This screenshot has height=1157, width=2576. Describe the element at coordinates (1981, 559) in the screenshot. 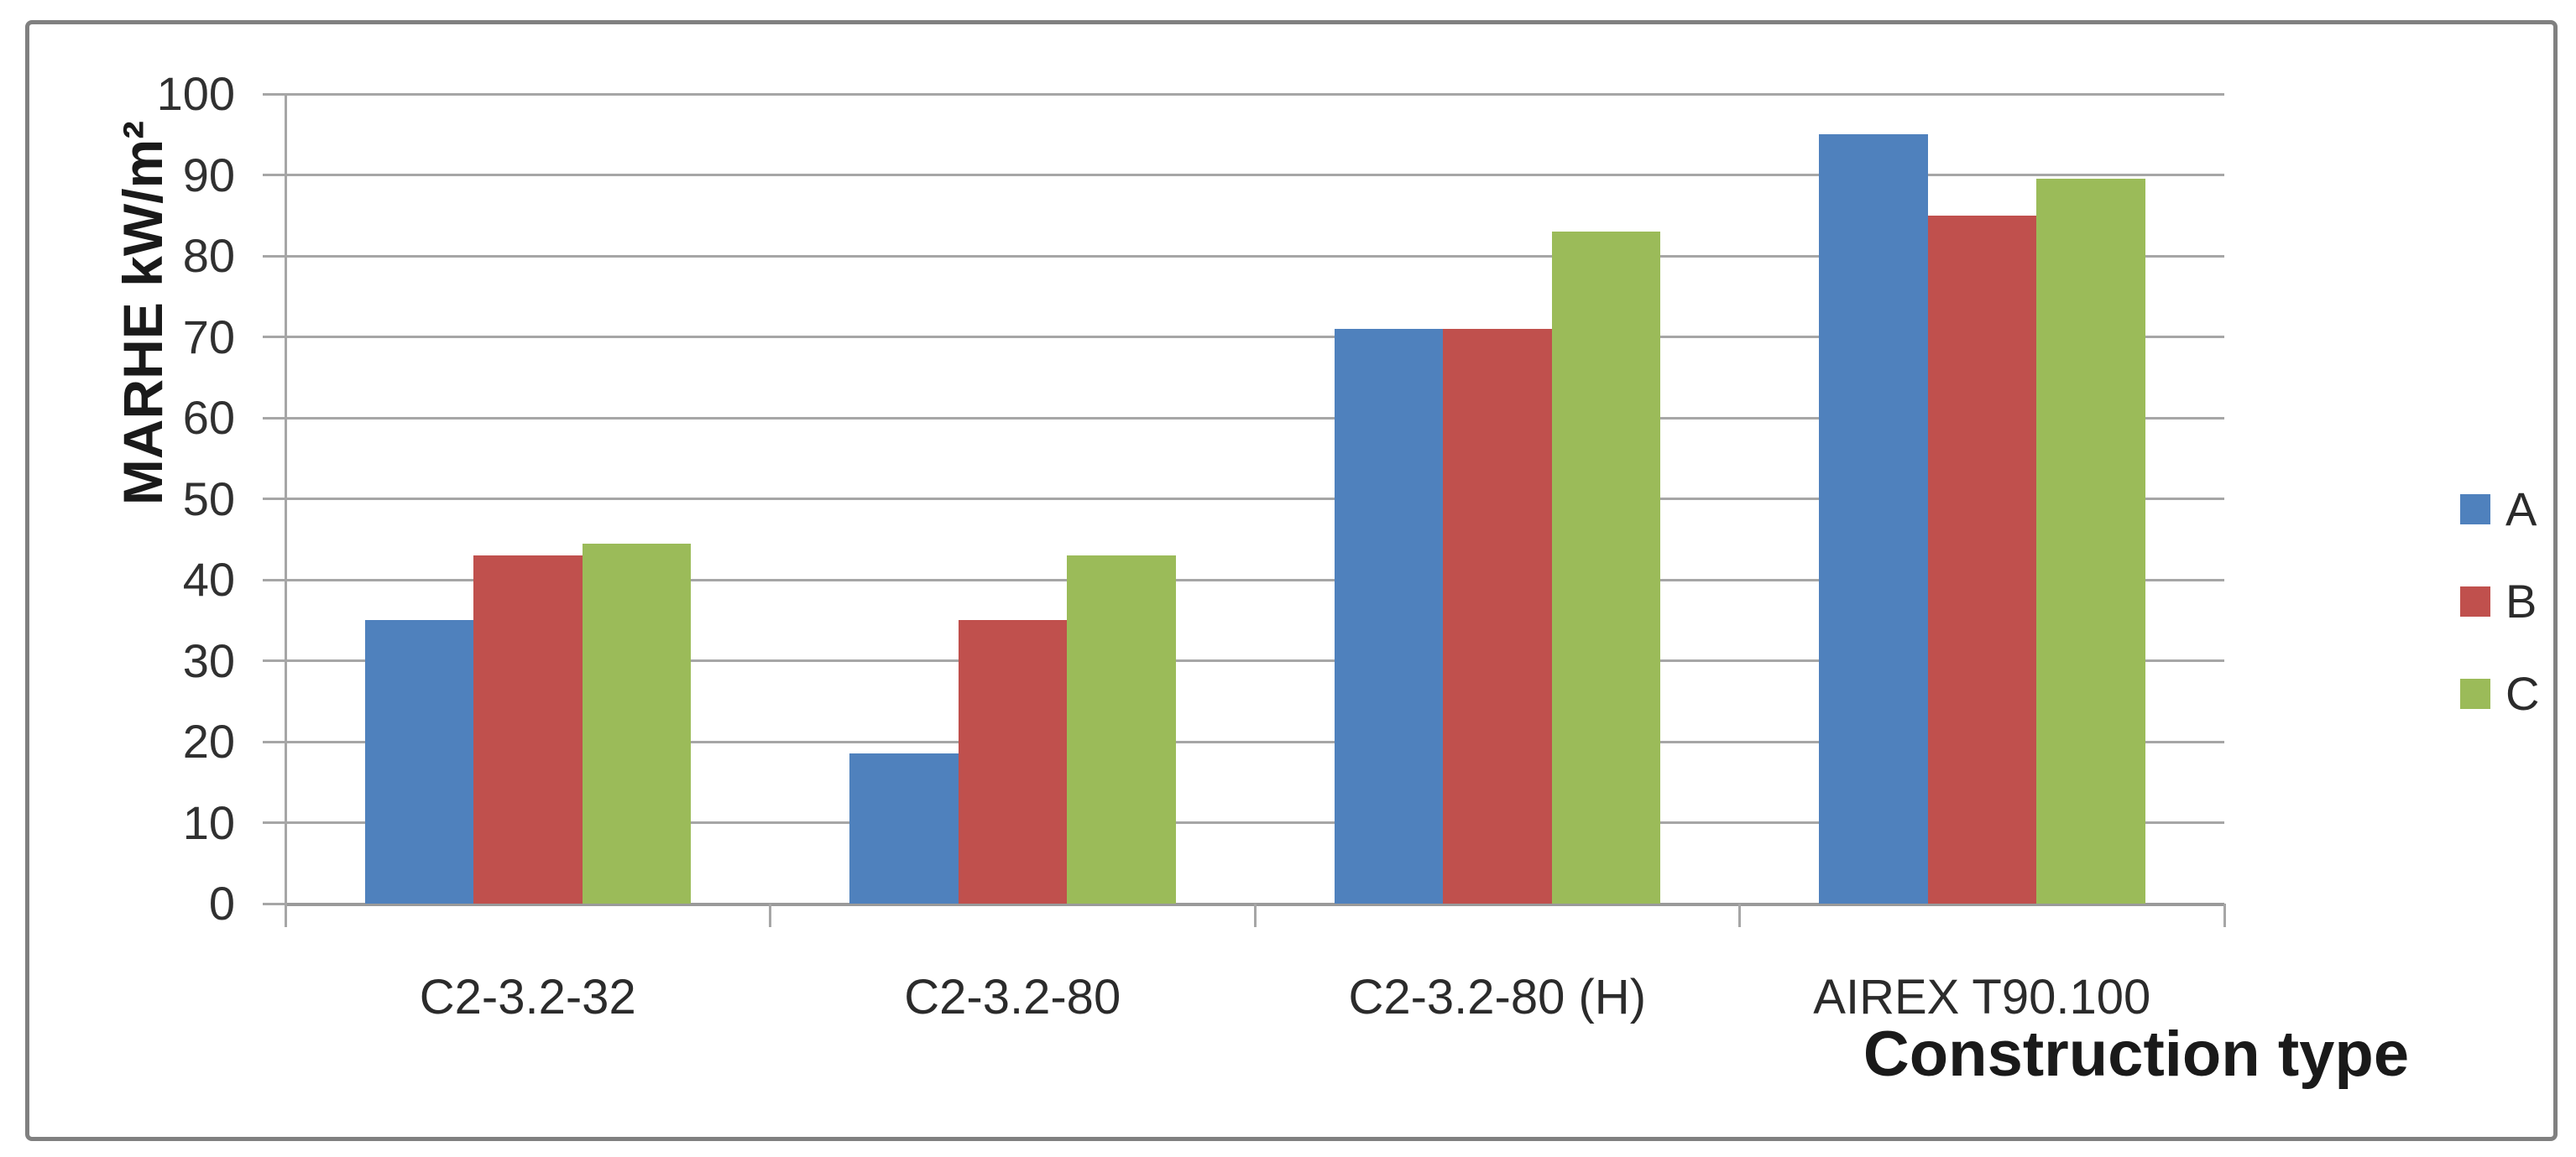

I see `bar-b-airex t90.100` at that location.